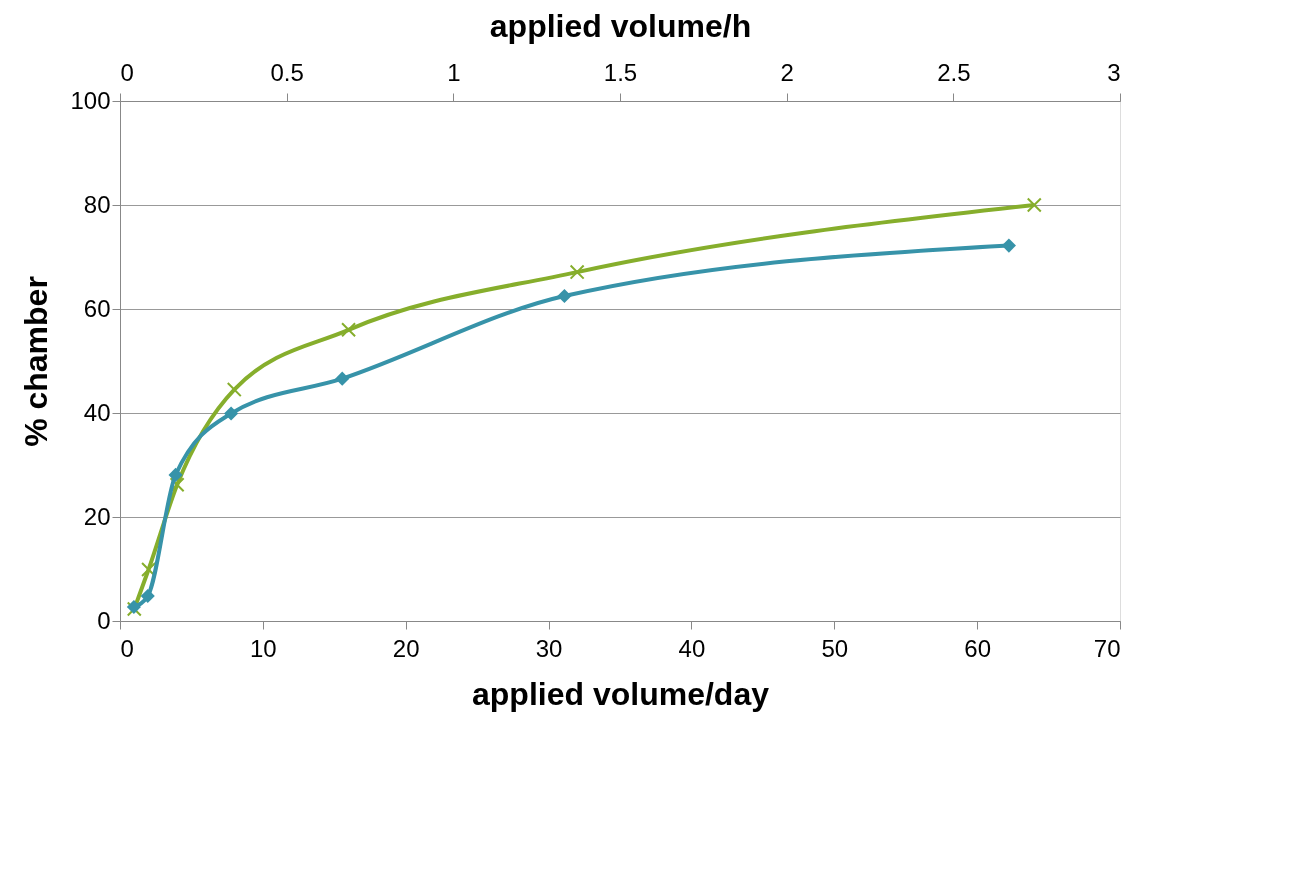 Image resolution: width=1304 pixels, height=896 pixels. Describe the element at coordinates (97, 308) in the screenshot. I see `y-tick-label: 60` at that location.